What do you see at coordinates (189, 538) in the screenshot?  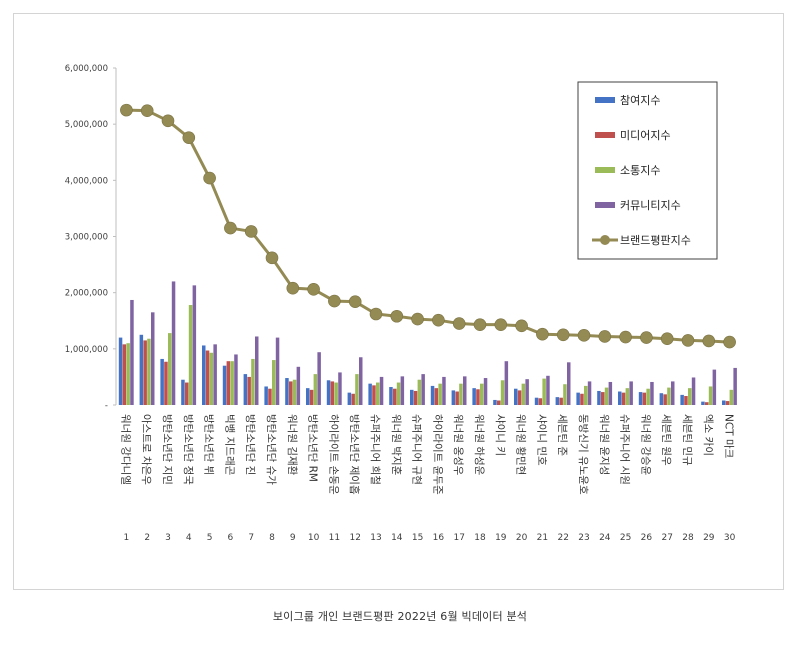 I see `x-rank-label: 4` at bounding box center [189, 538].